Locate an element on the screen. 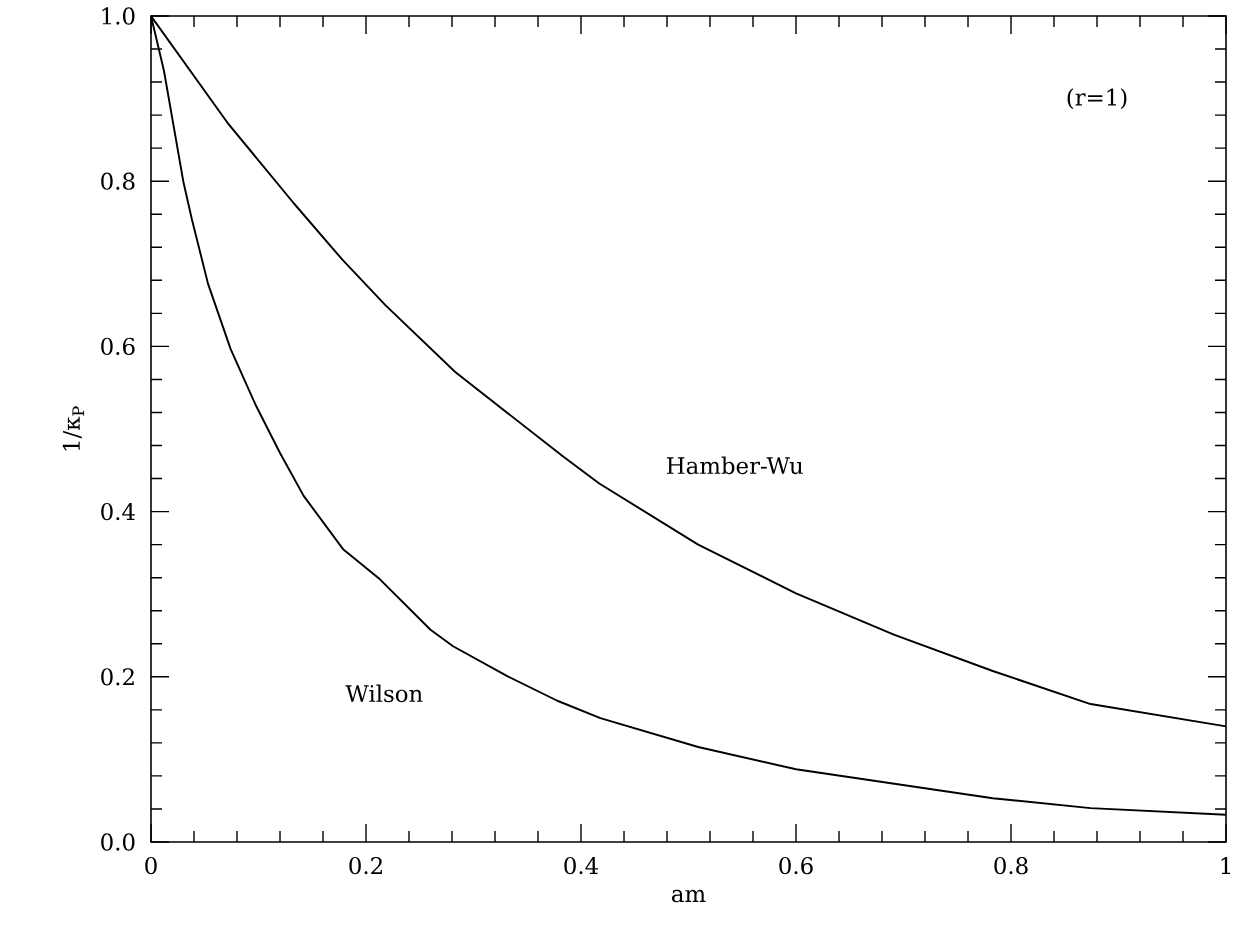  y-tick-label: 0.2 is located at coordinates (117, 677).